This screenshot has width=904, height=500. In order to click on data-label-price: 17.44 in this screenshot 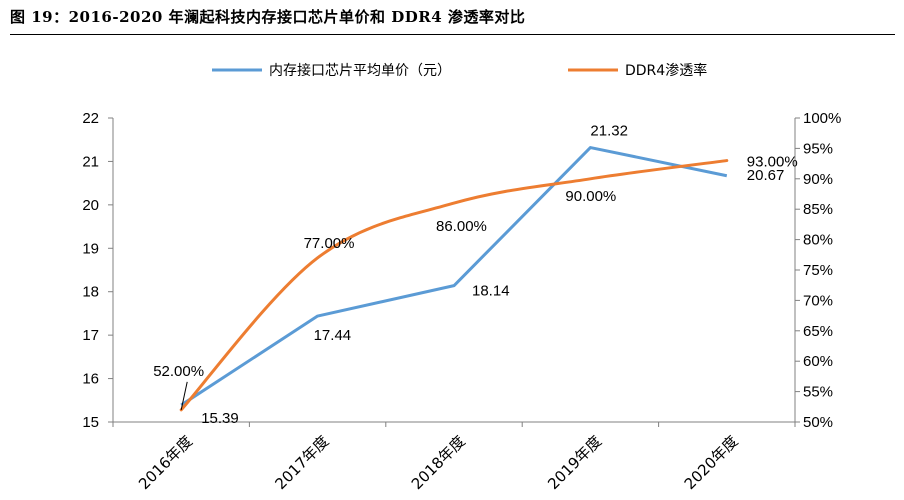, I will do `click(333, 335)`.